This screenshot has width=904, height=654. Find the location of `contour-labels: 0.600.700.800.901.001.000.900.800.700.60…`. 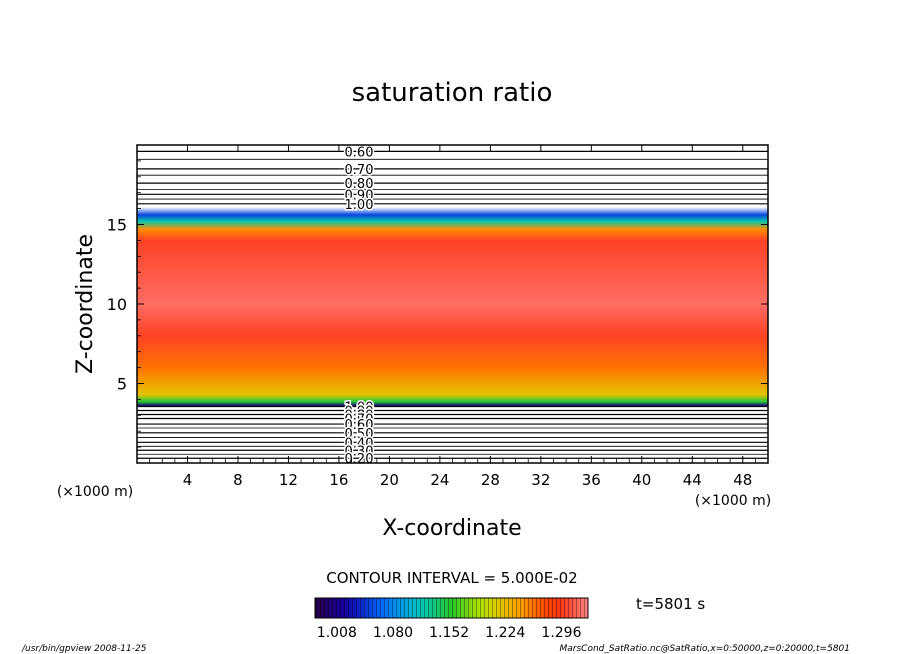

contour-labels: 0.600.700.800.901.001.000.900.800.700.60… is located at coordinates (359, 306).